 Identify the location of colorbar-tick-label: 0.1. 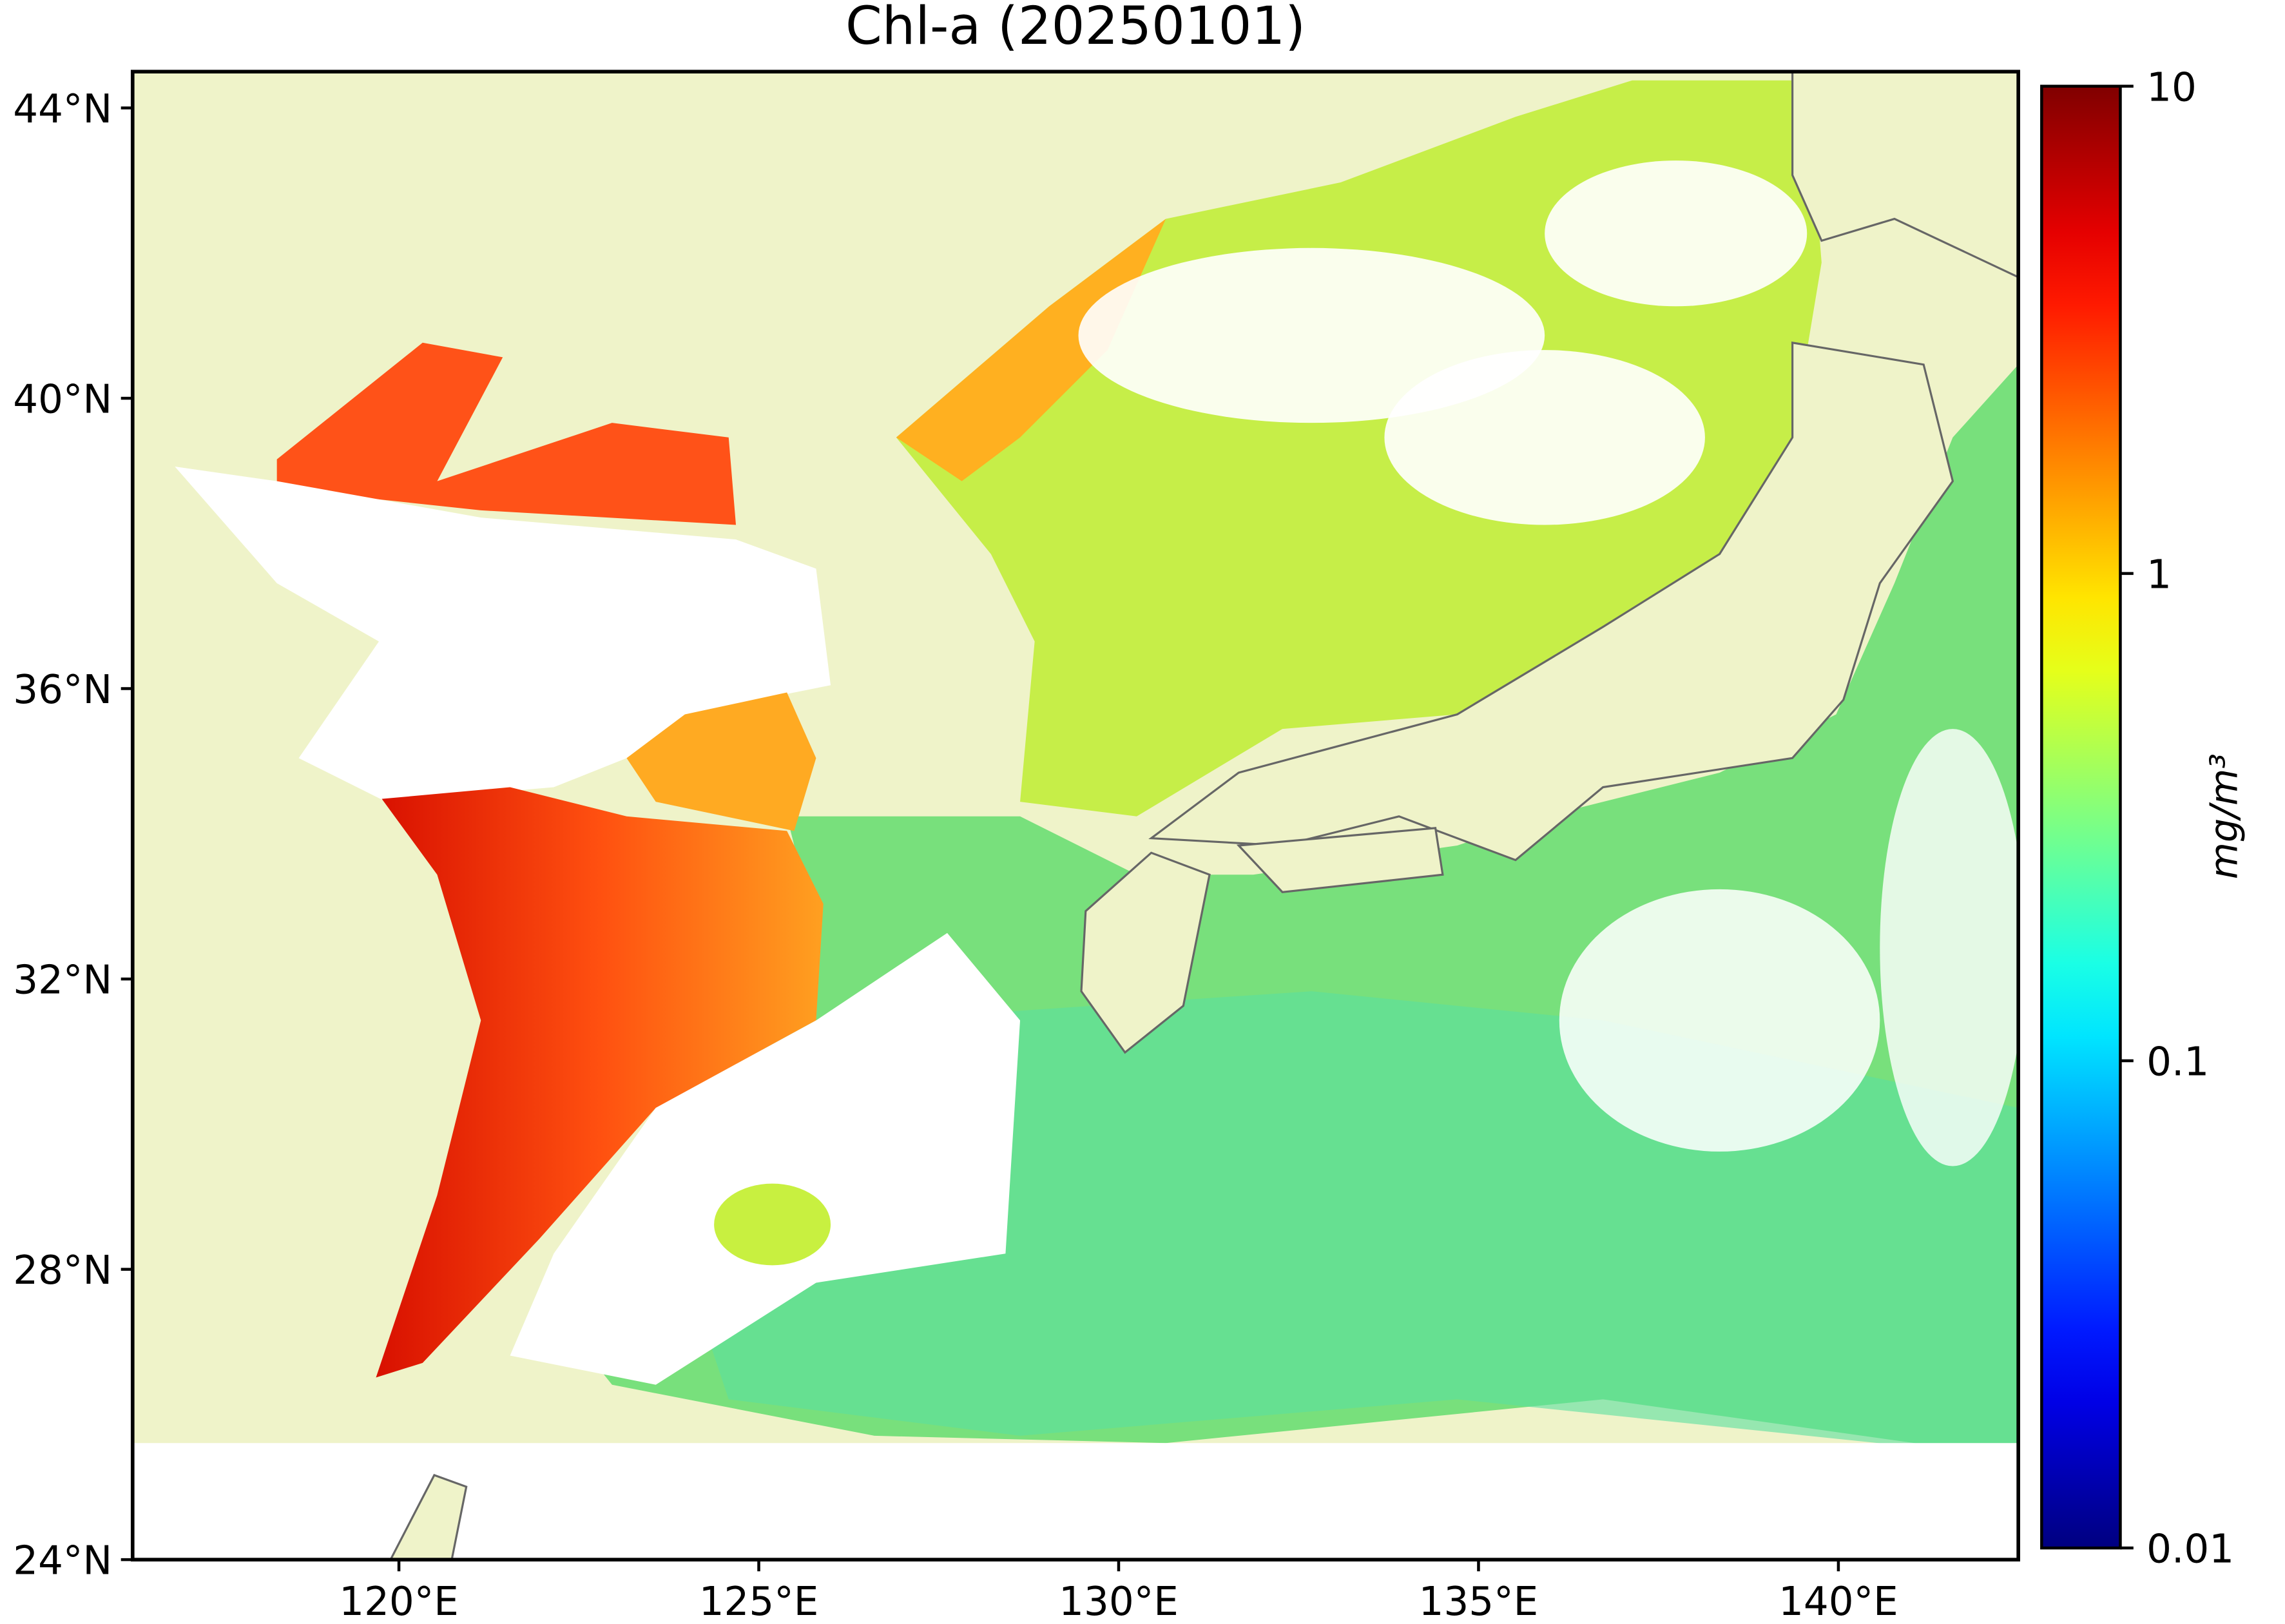
(2177, 1062).